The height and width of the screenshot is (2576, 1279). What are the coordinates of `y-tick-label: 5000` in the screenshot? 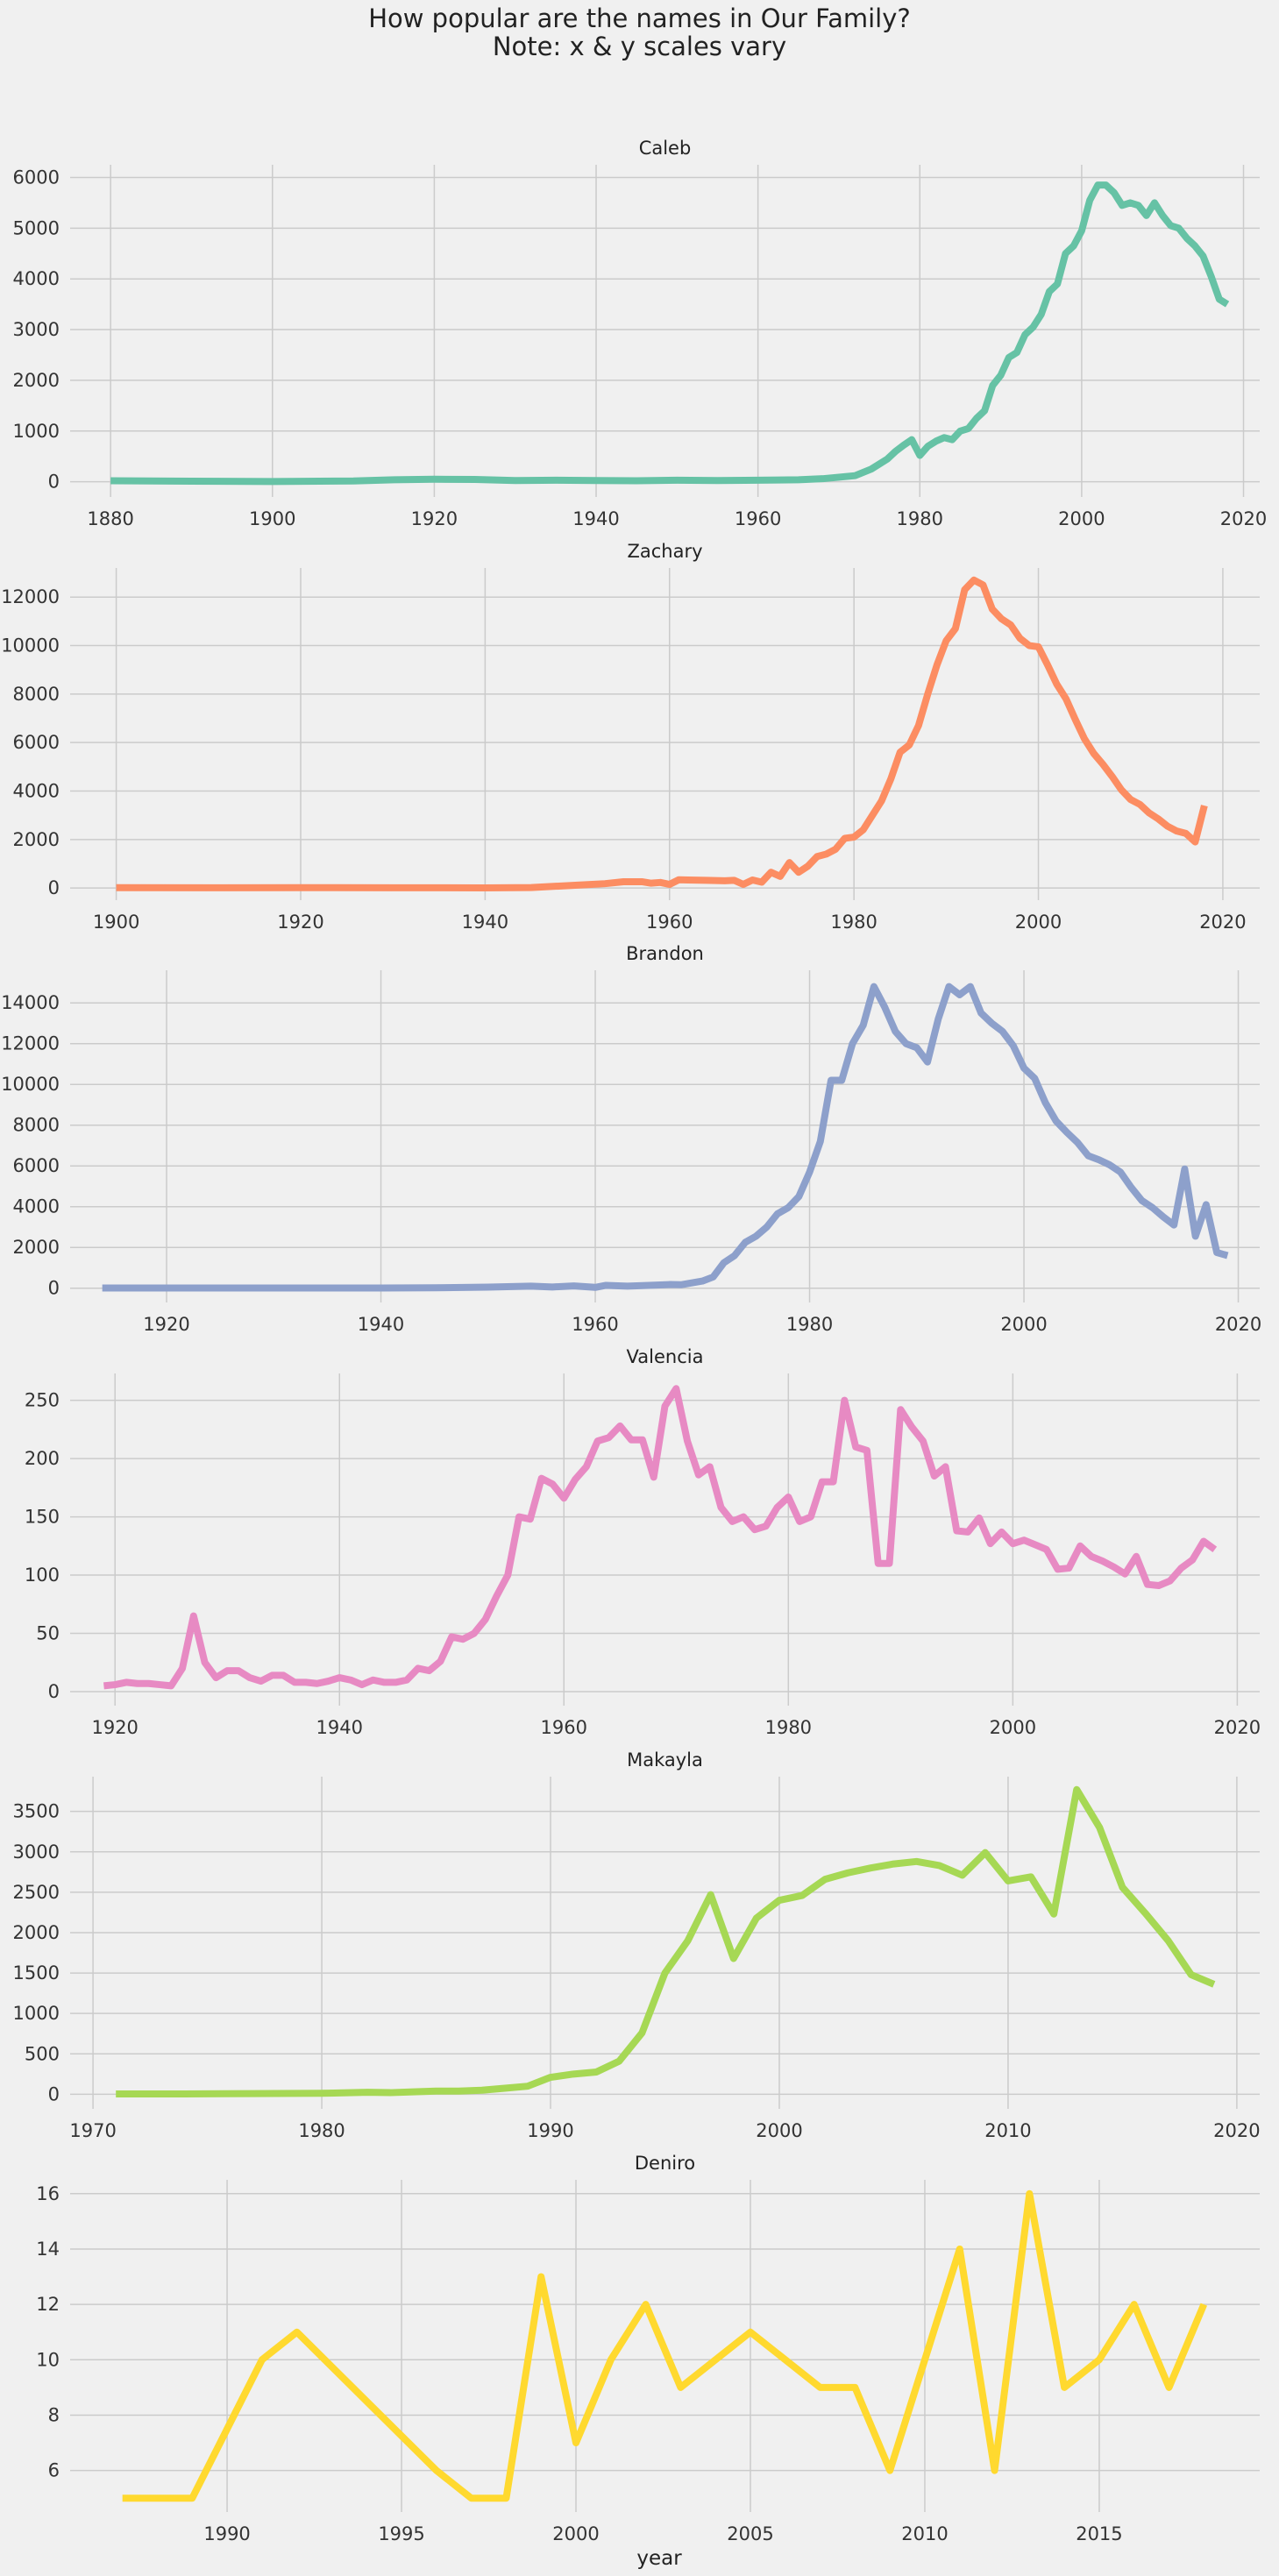 It's located at (36, 227).